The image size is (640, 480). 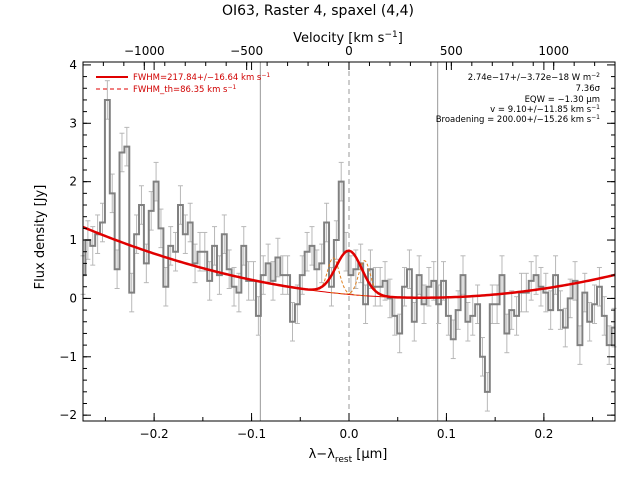 I want to click on x-axis-label: λ−λrest [μm], so click(x=348, y=456).